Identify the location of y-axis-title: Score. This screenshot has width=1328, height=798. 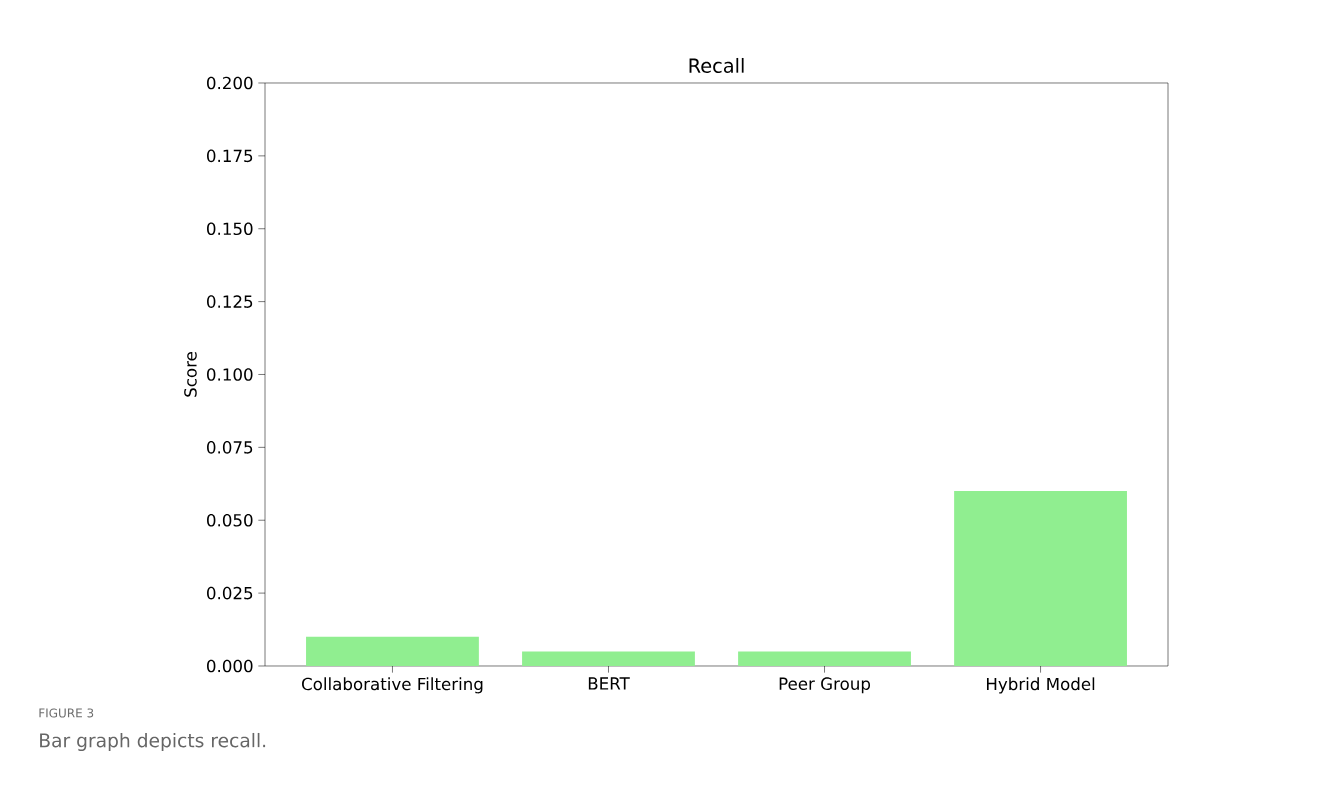
(190, 374).